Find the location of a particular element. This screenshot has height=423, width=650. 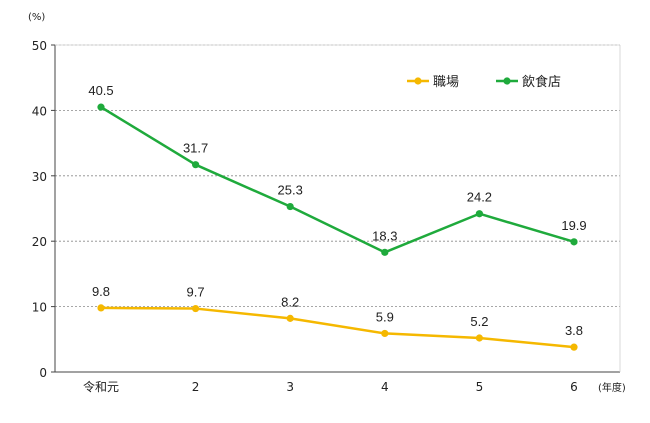

y-unit-label: (%) is located at coordinates (36, 17).